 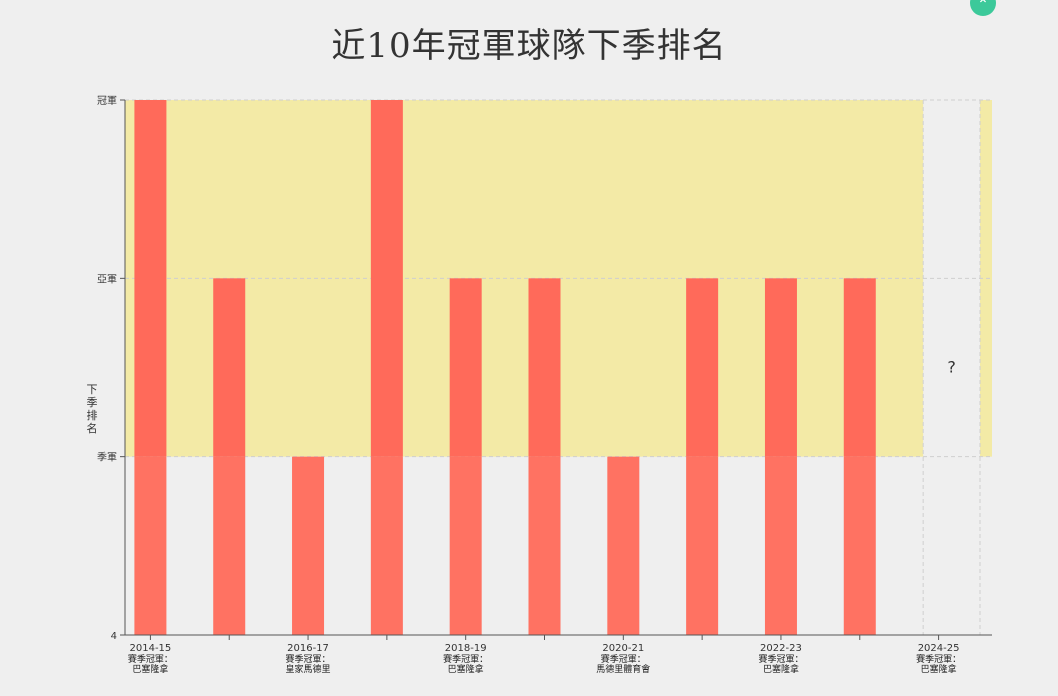 I want to click on y-axis-title-char: 名, so click(x=92, y=428).